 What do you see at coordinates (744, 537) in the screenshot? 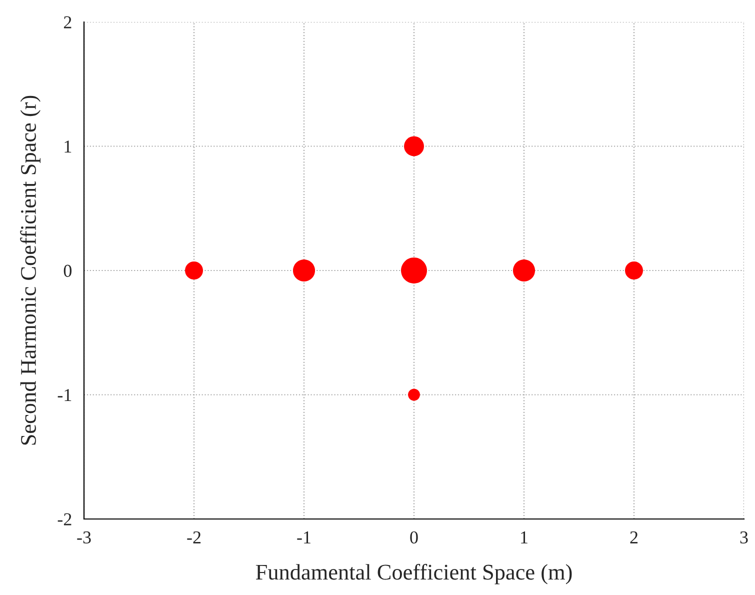
I see `x-tick-label: 3` at bounding box center [744, 537].